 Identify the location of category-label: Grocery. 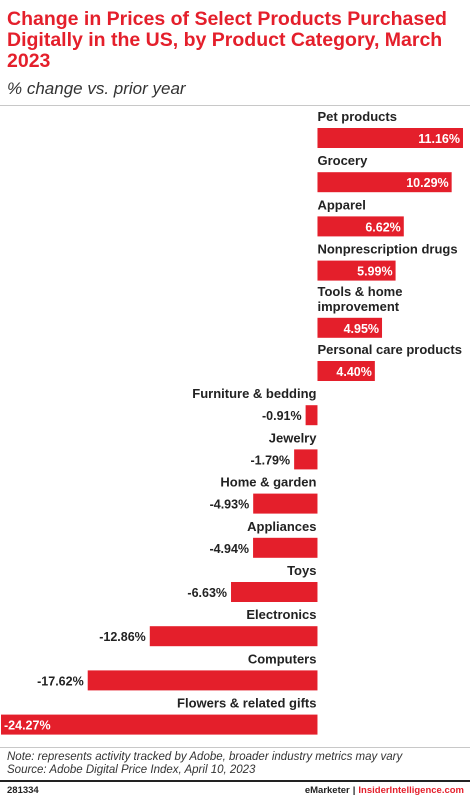
(342, 160).